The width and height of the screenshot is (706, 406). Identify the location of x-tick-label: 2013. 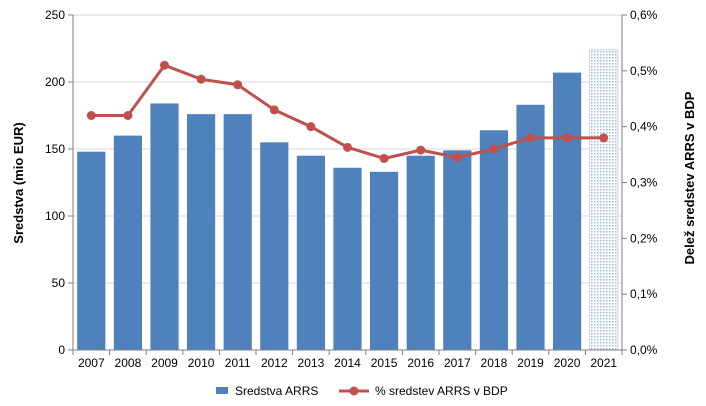
(311, 363).